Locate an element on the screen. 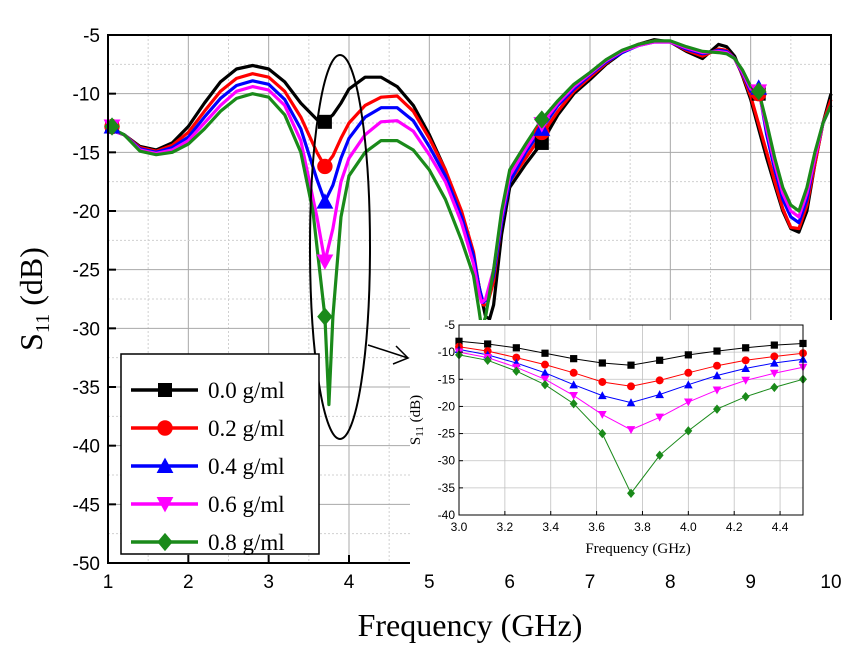  inset-x-tick-label: 3.2 is located at coordinates (505, 527).